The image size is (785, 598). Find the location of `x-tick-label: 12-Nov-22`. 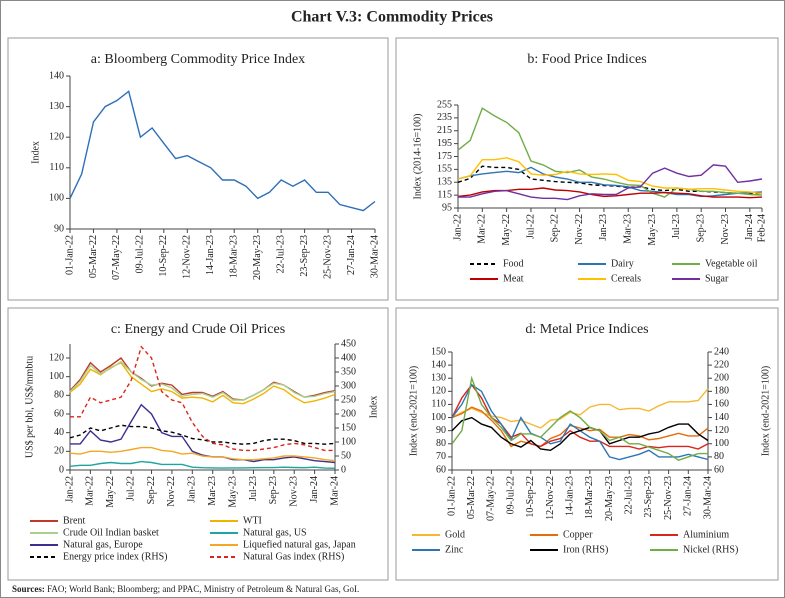

x-tick-label: 12-Nov-22 is located at coordinates (550, 498).